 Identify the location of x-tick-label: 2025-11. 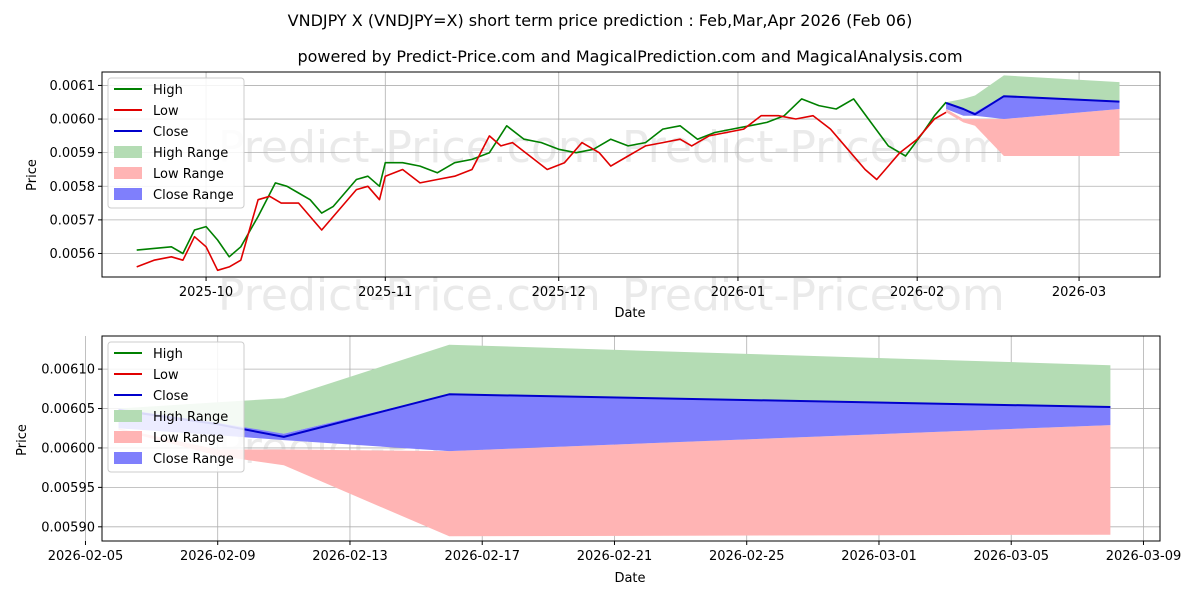
(385, 292).